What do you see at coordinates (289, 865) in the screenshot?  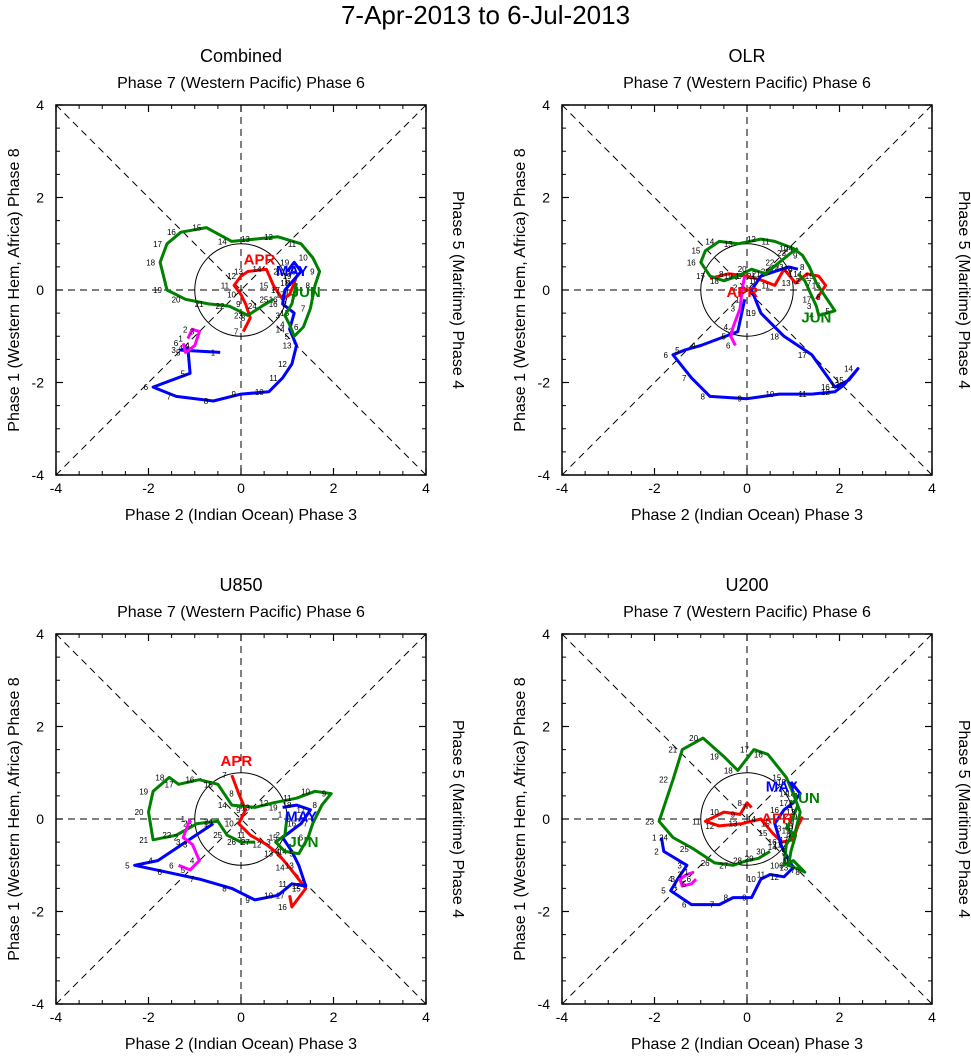 I see `day-label: 13` at bounding box center [289, 865].